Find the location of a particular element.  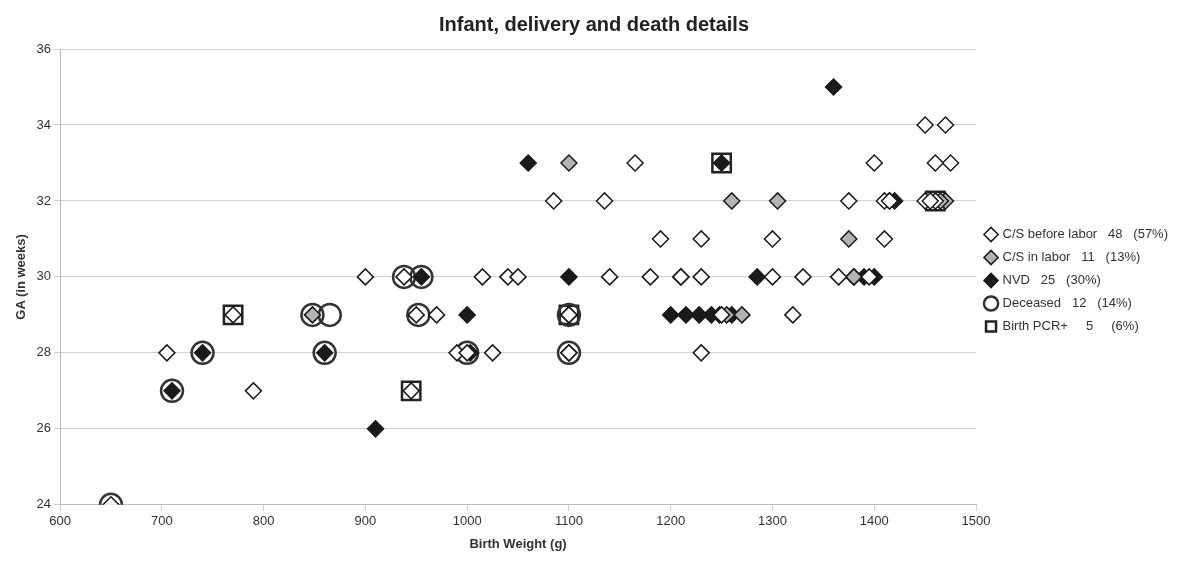

x-tick-label: 700 is located at coordinates (161, 521).